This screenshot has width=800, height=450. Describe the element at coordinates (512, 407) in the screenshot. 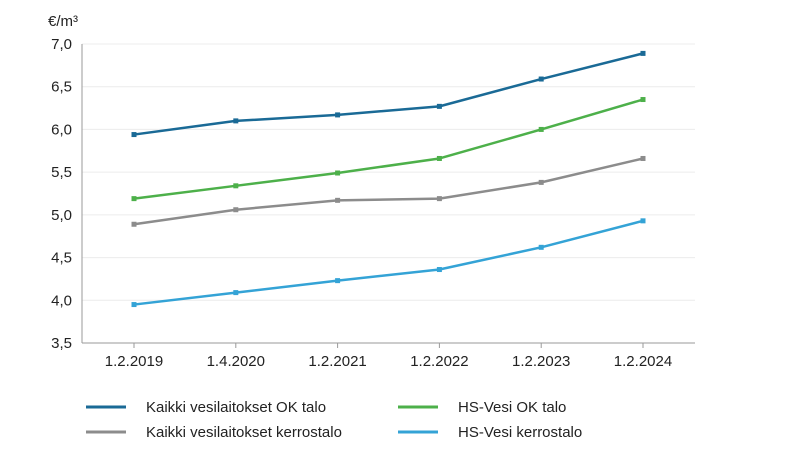

I see `legend-label: HS-Vesi OK talo` at that location.